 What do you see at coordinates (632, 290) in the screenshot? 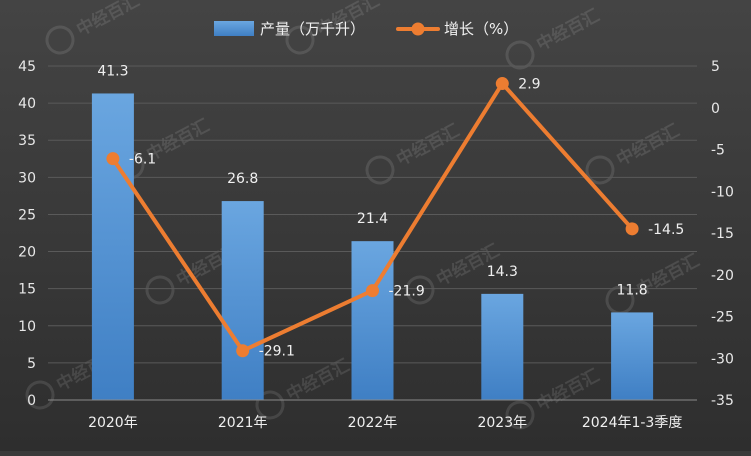
I see `bar-data-label: 11.8` at bounding box center [632, 290].